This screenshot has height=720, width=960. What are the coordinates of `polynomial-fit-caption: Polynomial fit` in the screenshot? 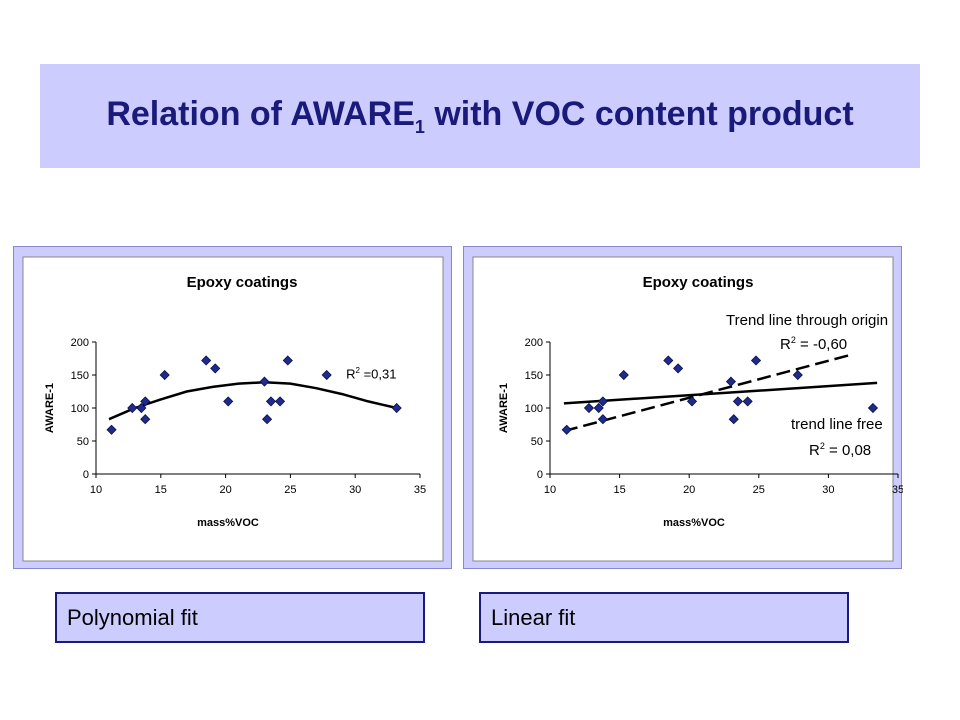 It's located at (240, 617).